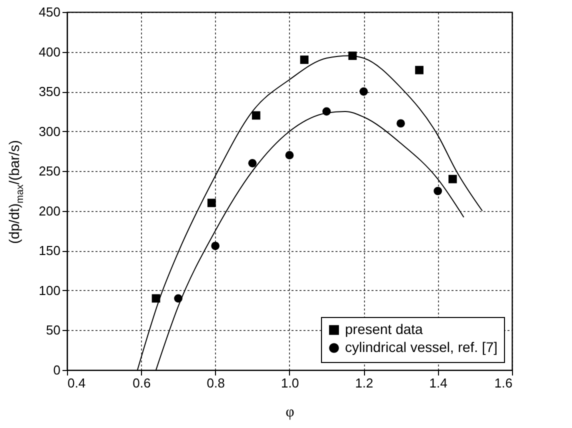 The width and height of the screenshot is (572, 428). Describe the element at coordinates (53, 330) in the screenshot. I see `y-tick-label: 50` at that location.